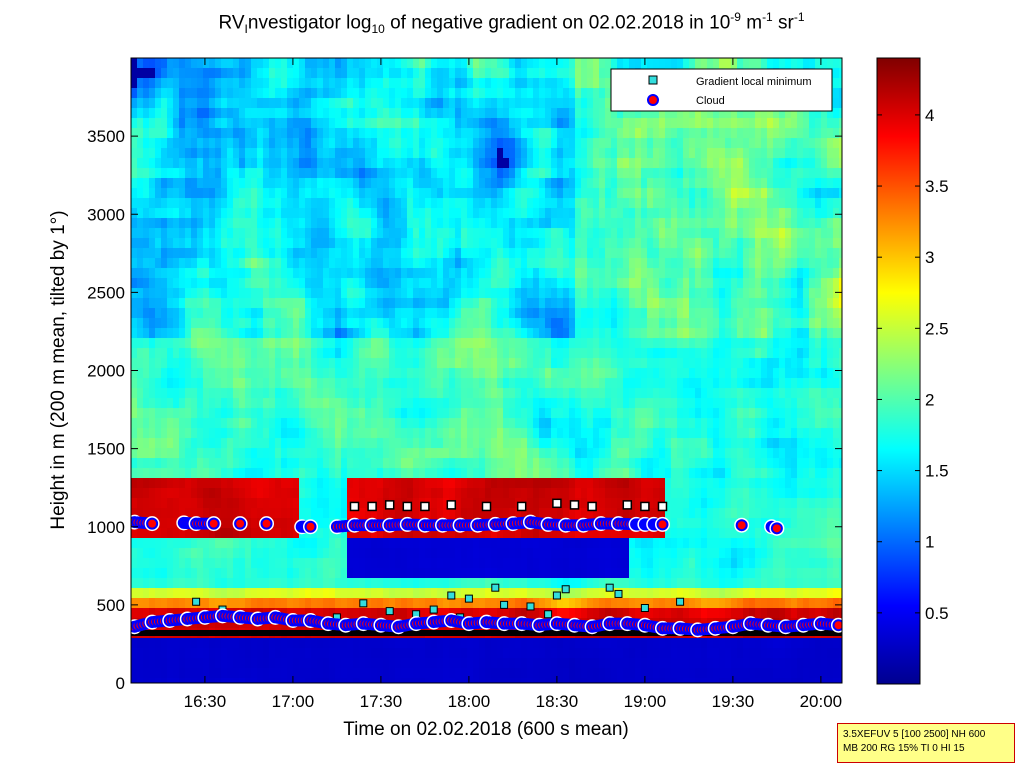 The height and width of the screenshot is (767, 1023). I want to click on y-tick-label: 2000, so click(106, 371).